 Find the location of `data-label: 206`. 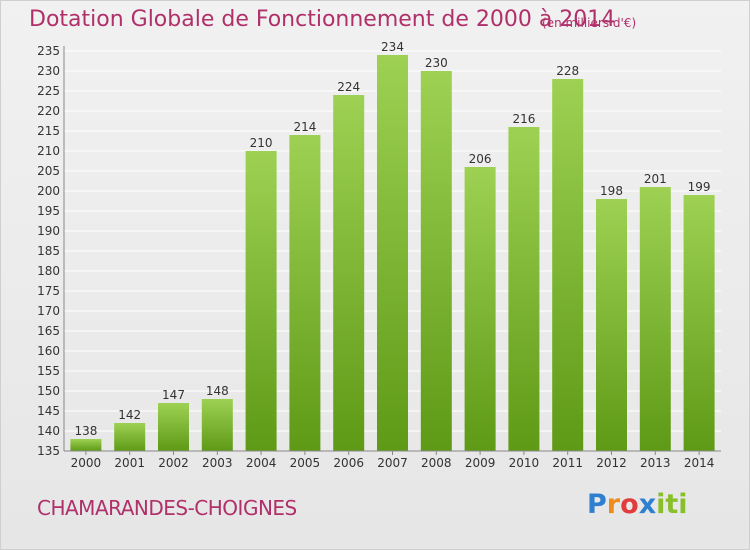

data-label: 206 is located at coordinates (480, 159).